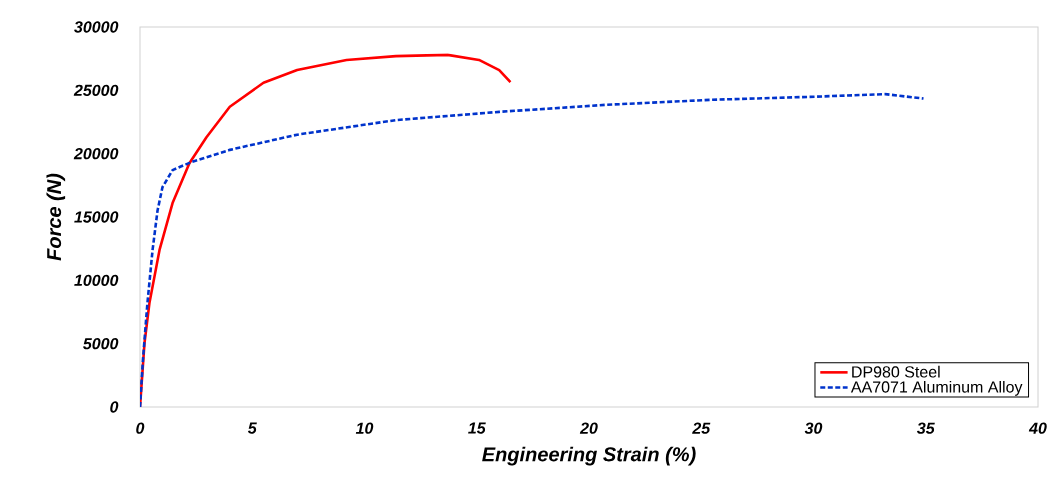 The image size is (1056, 482). Describe the element at coordinates (56, 217) in the screenshot. I see `y-axis-title: Force (N)` at that location.